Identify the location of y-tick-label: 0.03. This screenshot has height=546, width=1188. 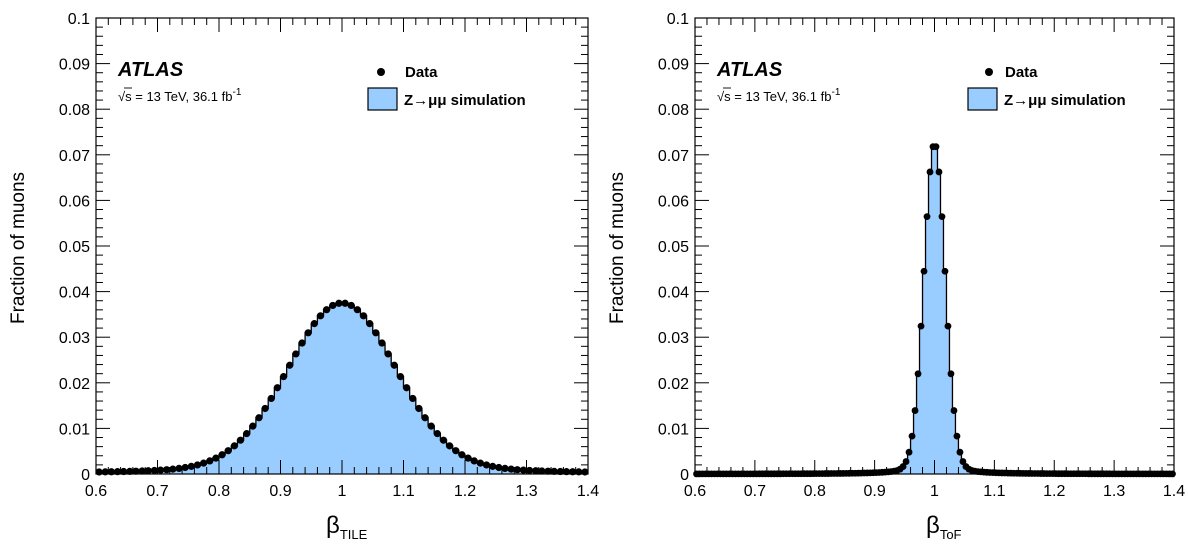
(74, 338).